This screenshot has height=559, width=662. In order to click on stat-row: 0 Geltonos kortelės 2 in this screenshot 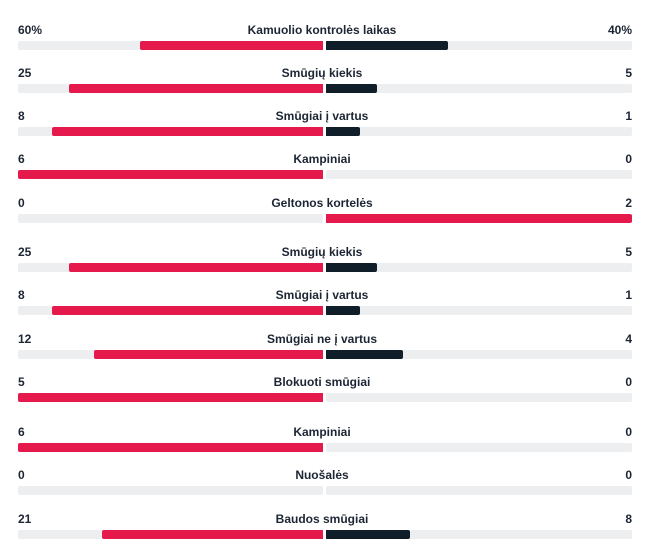, I will do `click(331, 211)`.